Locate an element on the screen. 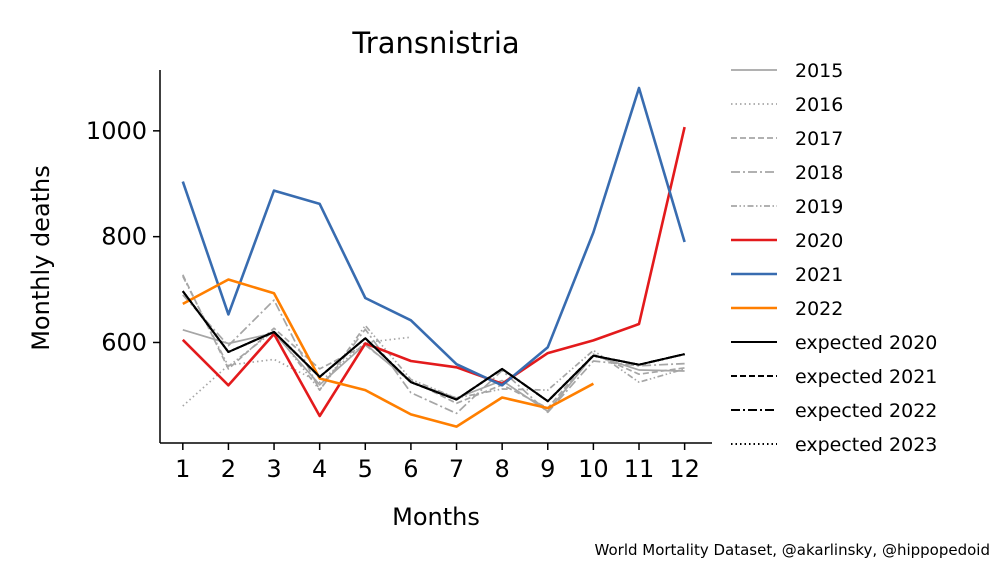 This screenshot has height=562, width=1000. series-line-expected-2023 is located at coordinates (433, 346).